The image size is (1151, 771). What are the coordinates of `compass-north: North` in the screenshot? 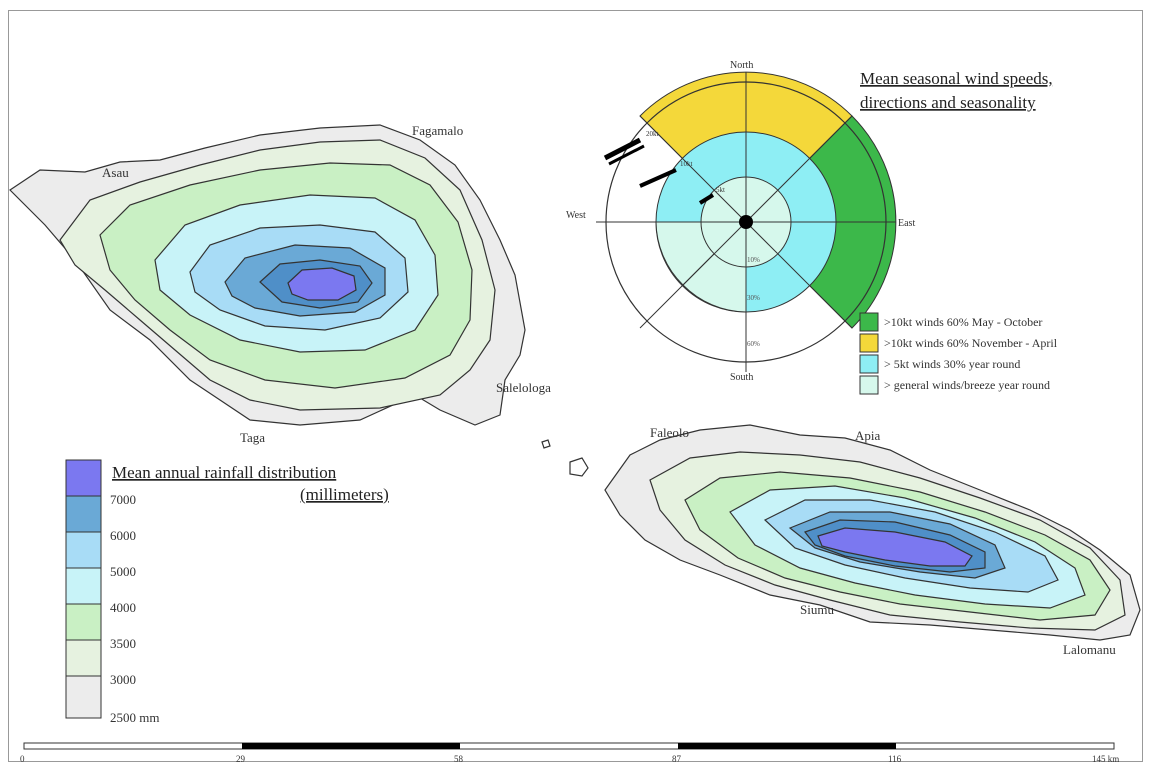 It's located at (741, 65).